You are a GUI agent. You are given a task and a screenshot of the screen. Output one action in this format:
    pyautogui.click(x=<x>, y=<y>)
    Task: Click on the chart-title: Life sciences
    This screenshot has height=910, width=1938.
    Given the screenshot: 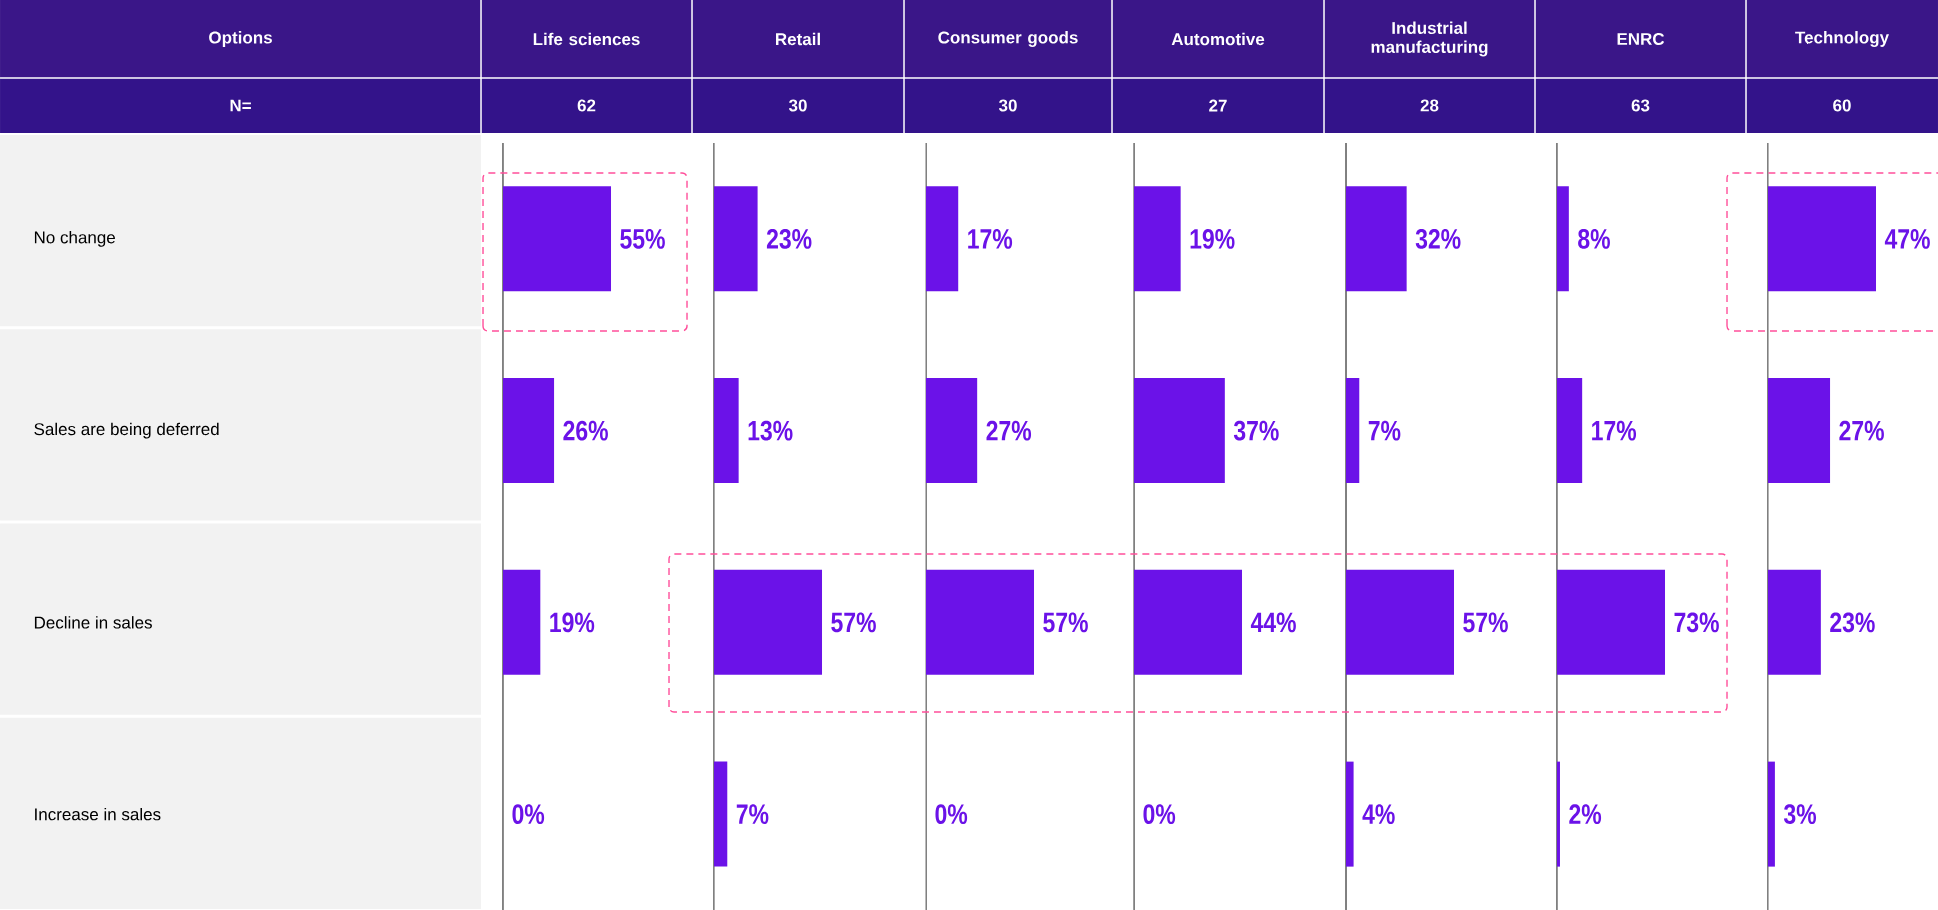 What is the action you would take?
    pyautogui.click(x=586, y=39)
    